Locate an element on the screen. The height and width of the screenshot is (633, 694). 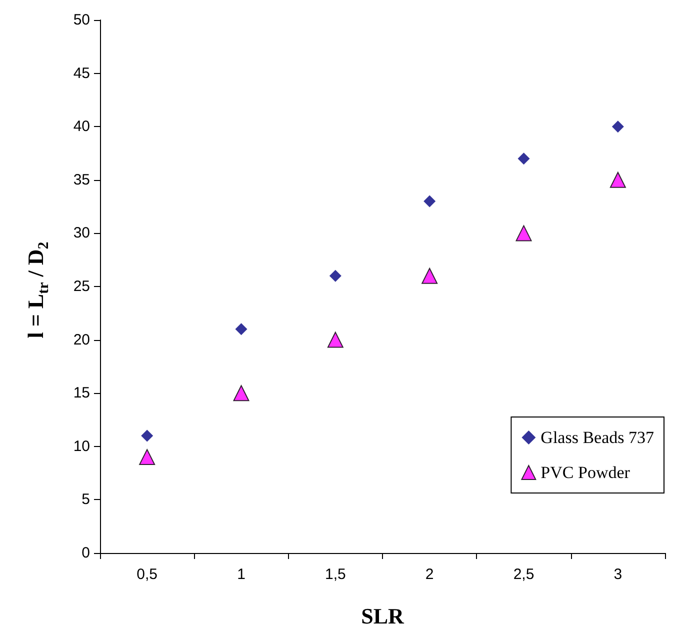
x-tick-label: 1,5 is located at coordinates (335, 574).